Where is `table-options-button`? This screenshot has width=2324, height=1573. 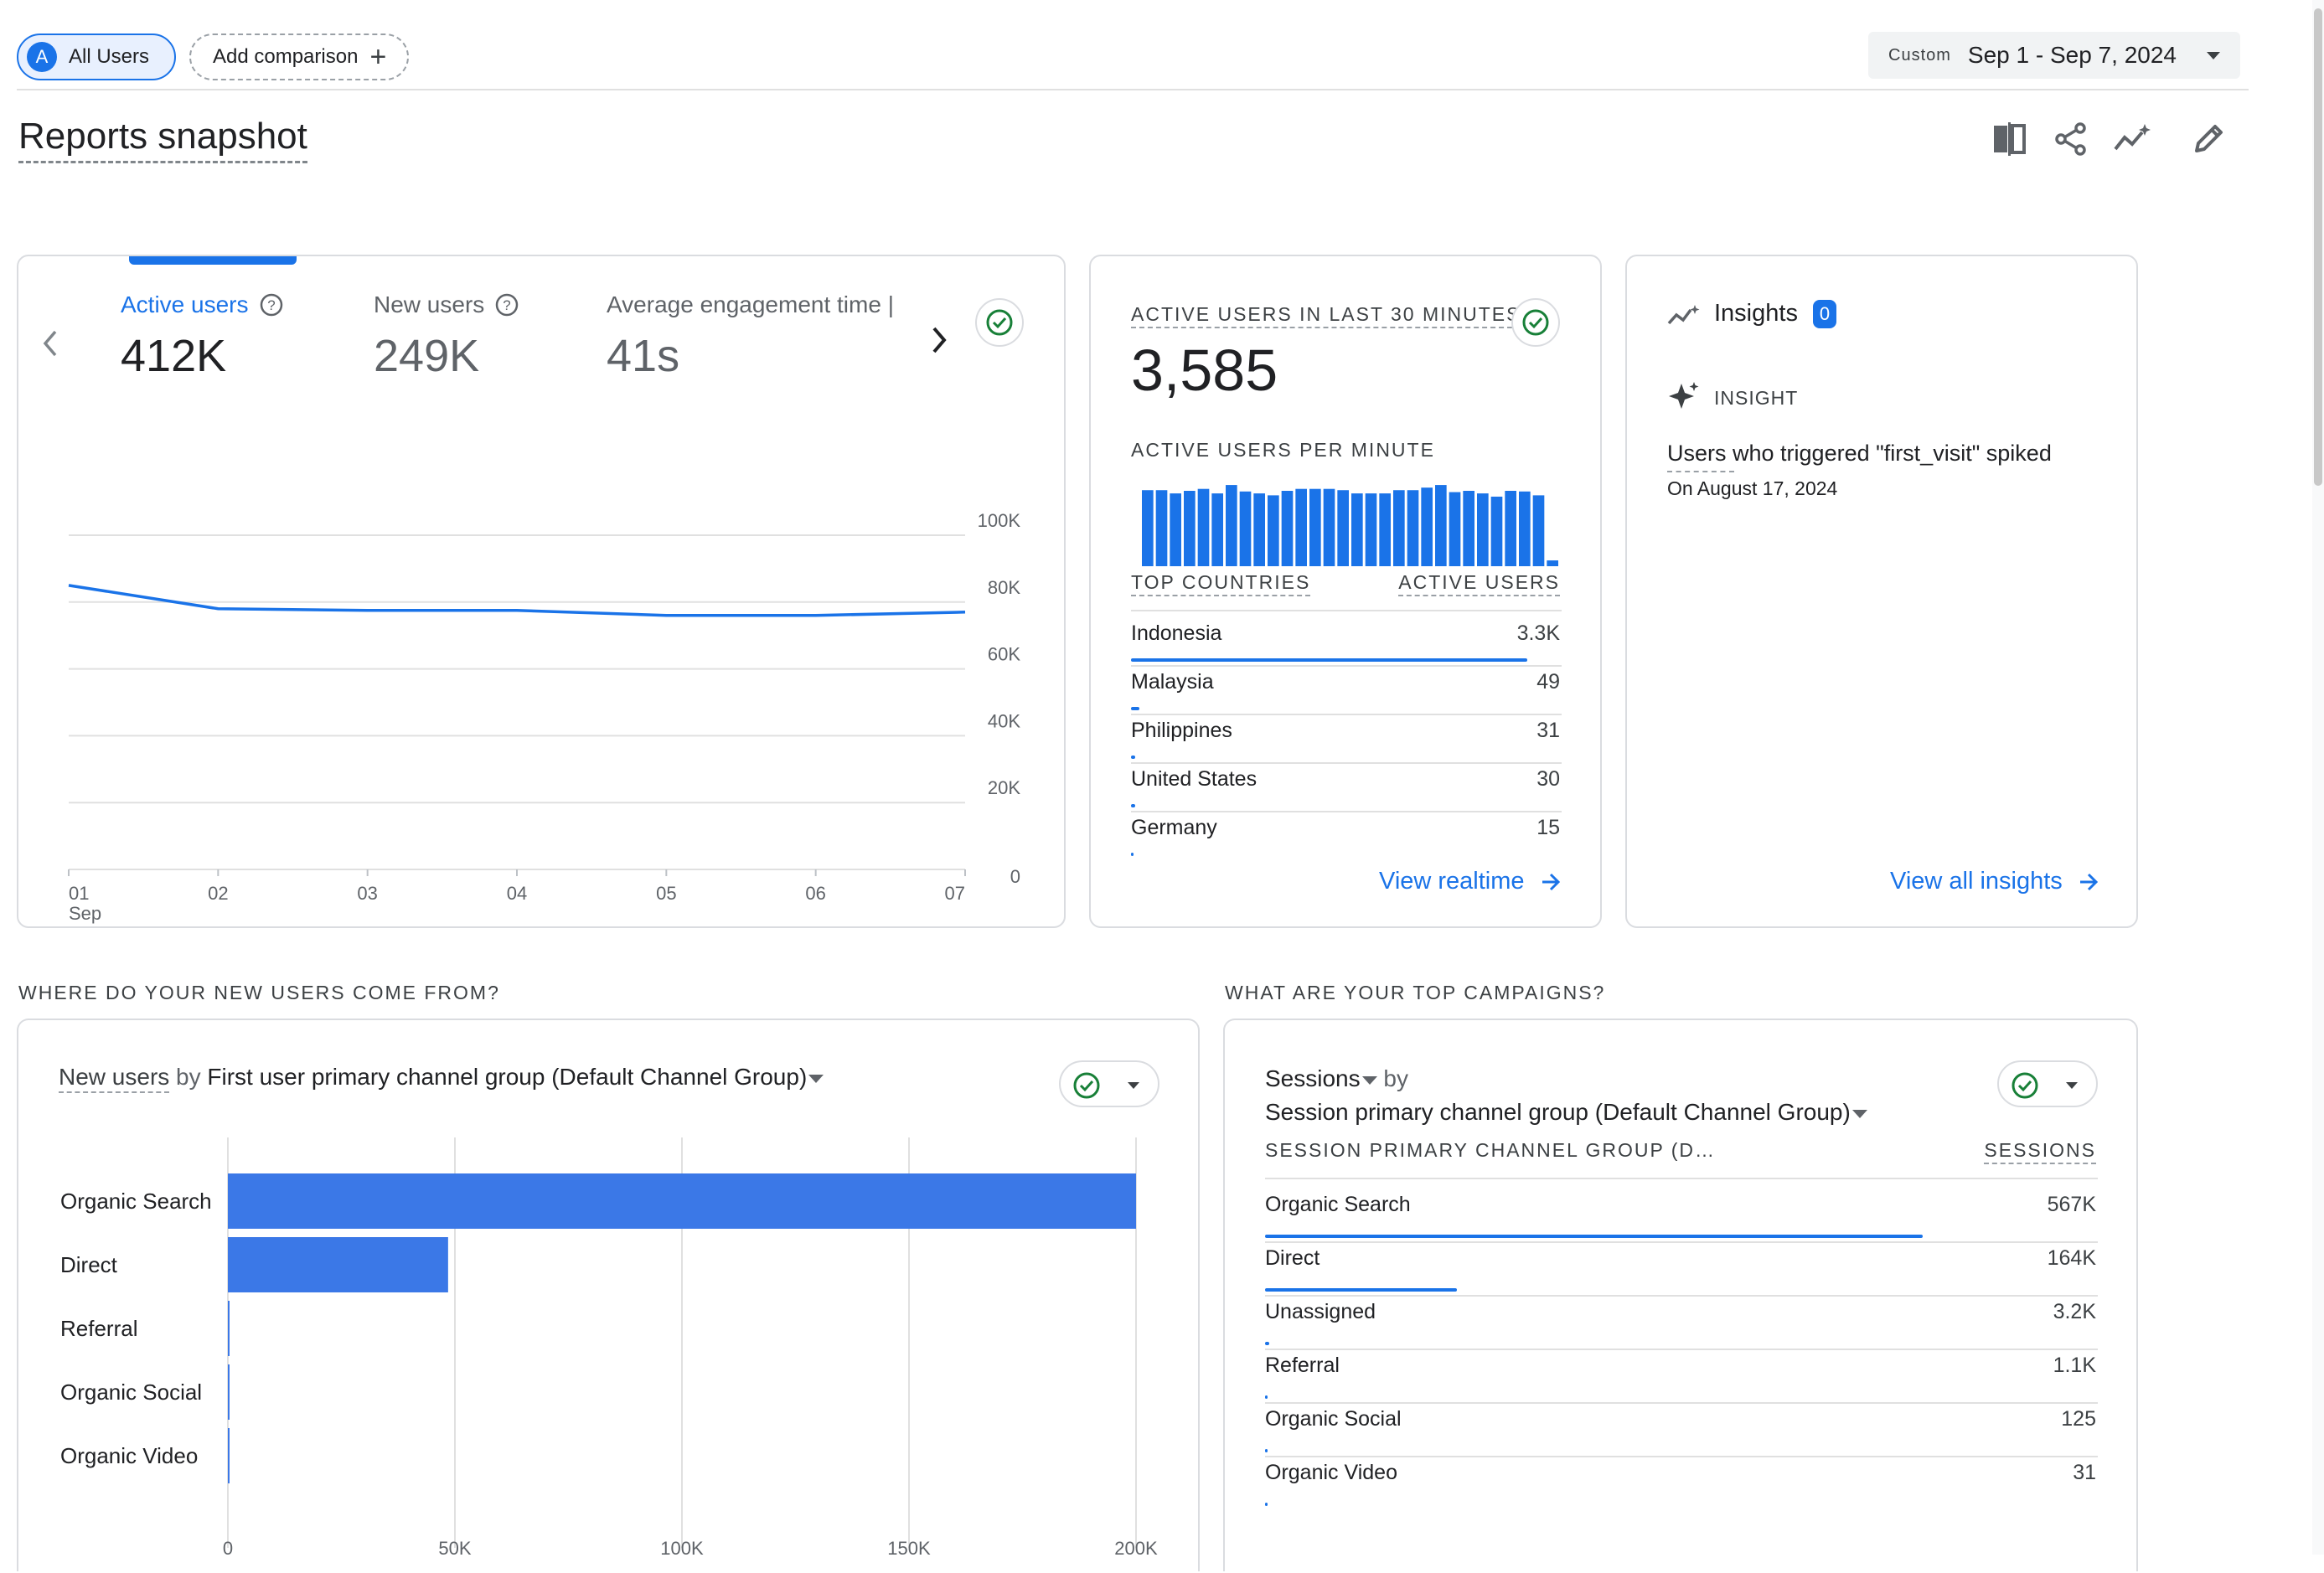
table-options-button is located at coordinates (2047, 1084).